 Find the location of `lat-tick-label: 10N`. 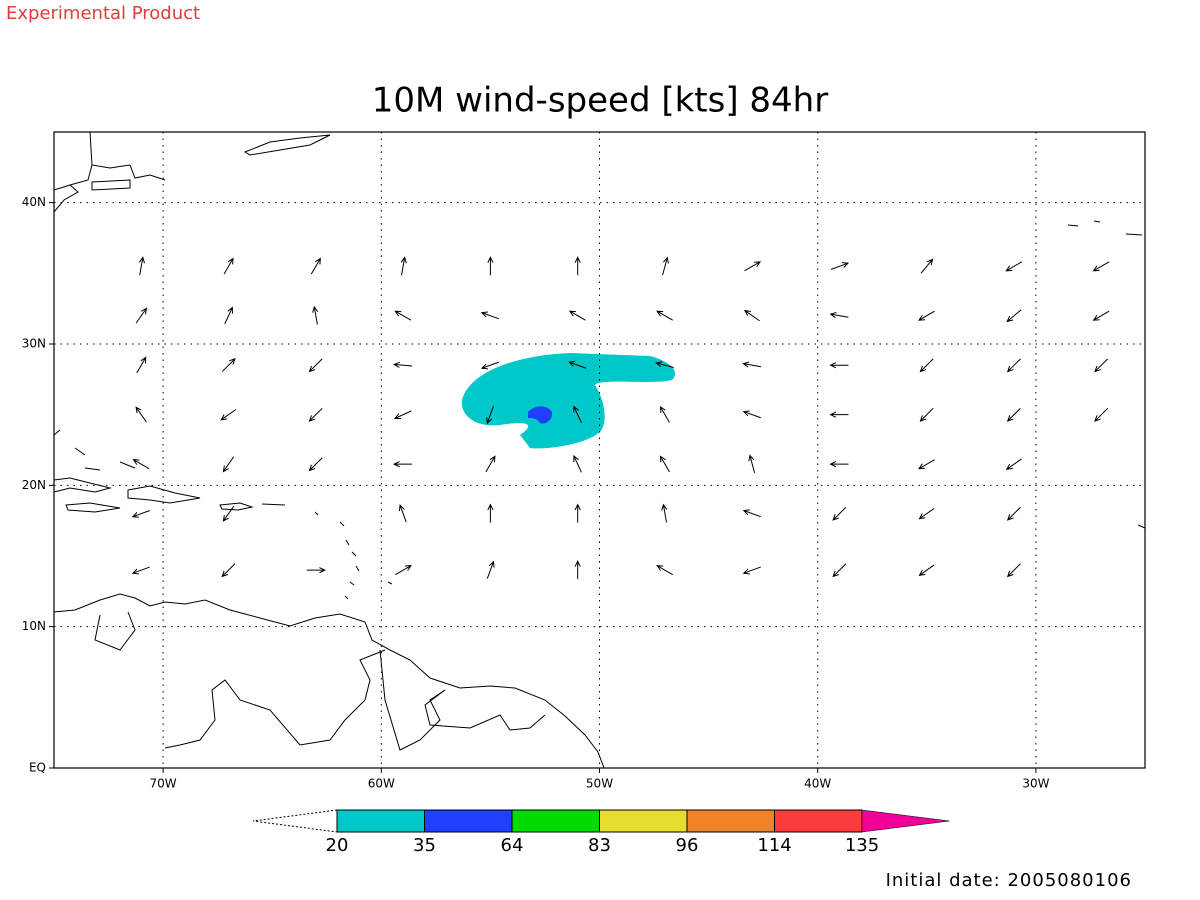

lat-tick-label: 10N is located at coordinates (34, 626).